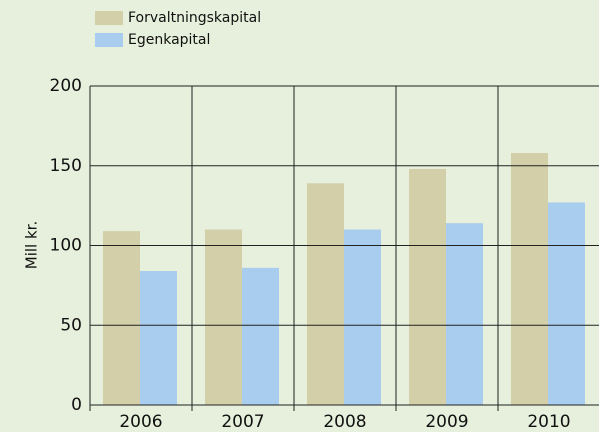 This screenshot has width=599, height=432. What do you see at coordinates (194, 18) in the screenshot?
I see `legend-label: Forvaltningskapital` at bounding box center [194, 18].